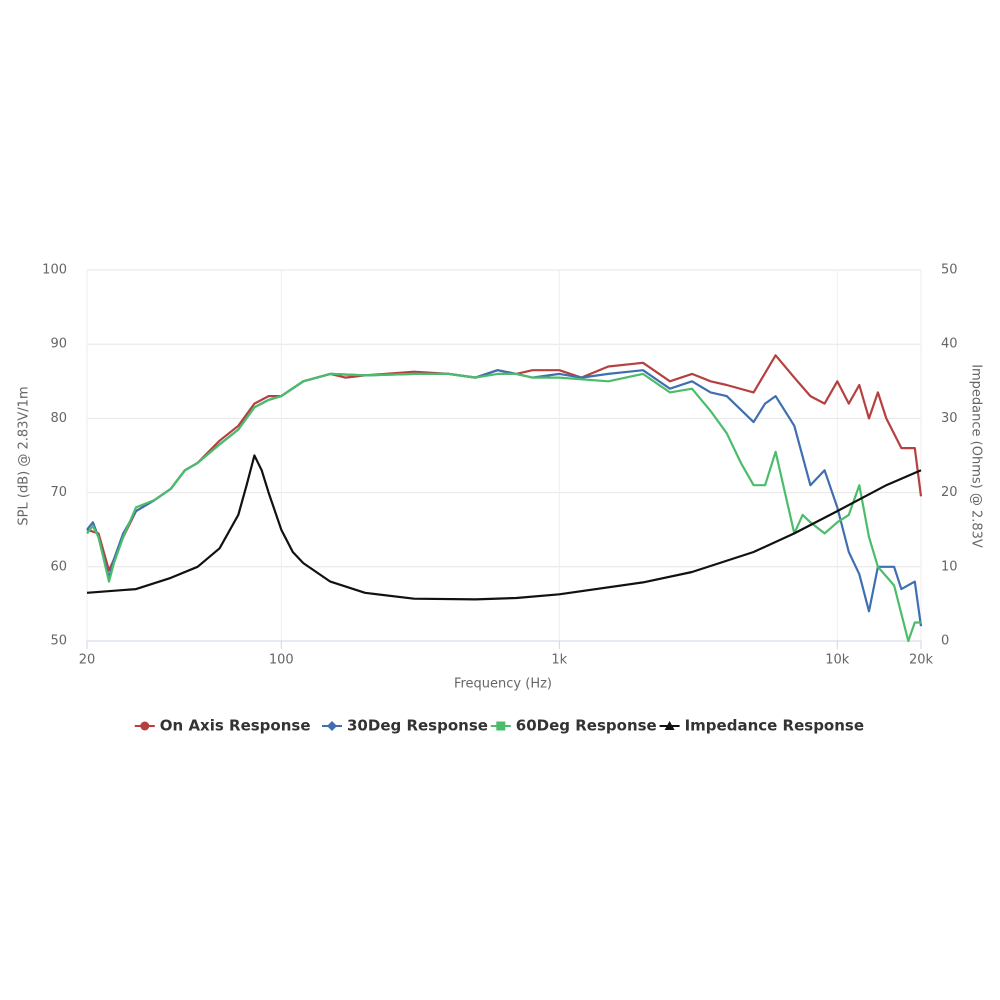 Image resolution: width=1000 pixels, height=1000 pixels. I want to click on x-axis-title: Frequency (Hz), so click(503, 684).